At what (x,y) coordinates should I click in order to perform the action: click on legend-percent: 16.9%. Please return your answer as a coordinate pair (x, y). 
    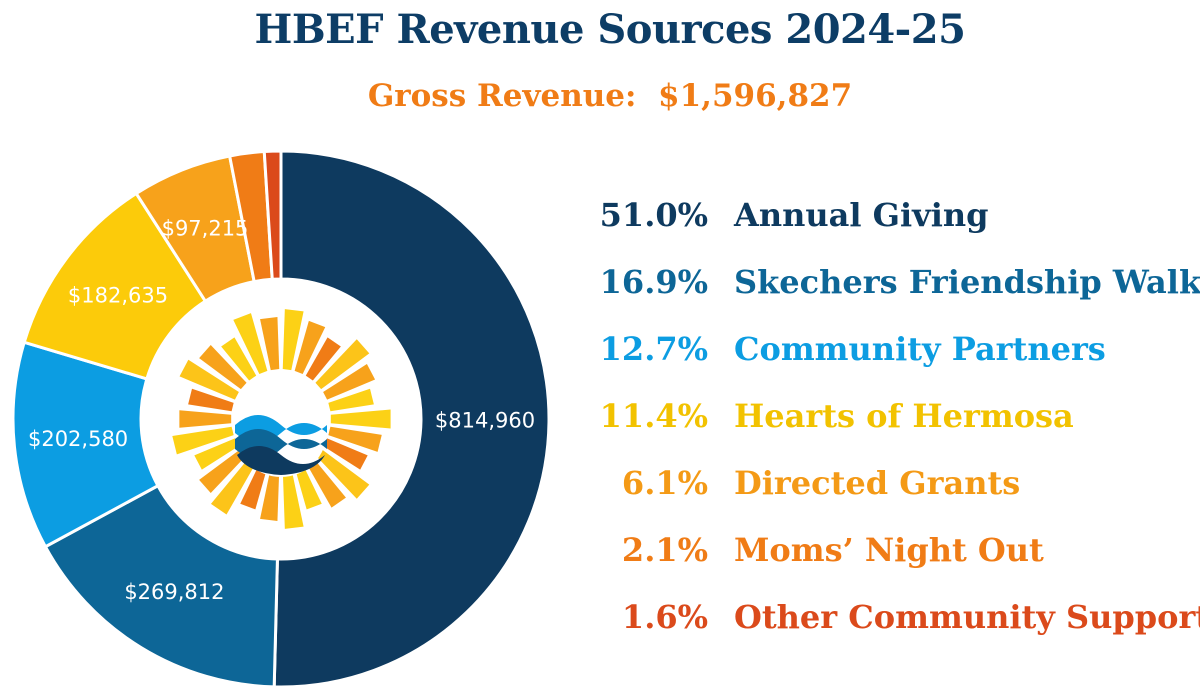
    Looking at the image, I should click on (653, 282).